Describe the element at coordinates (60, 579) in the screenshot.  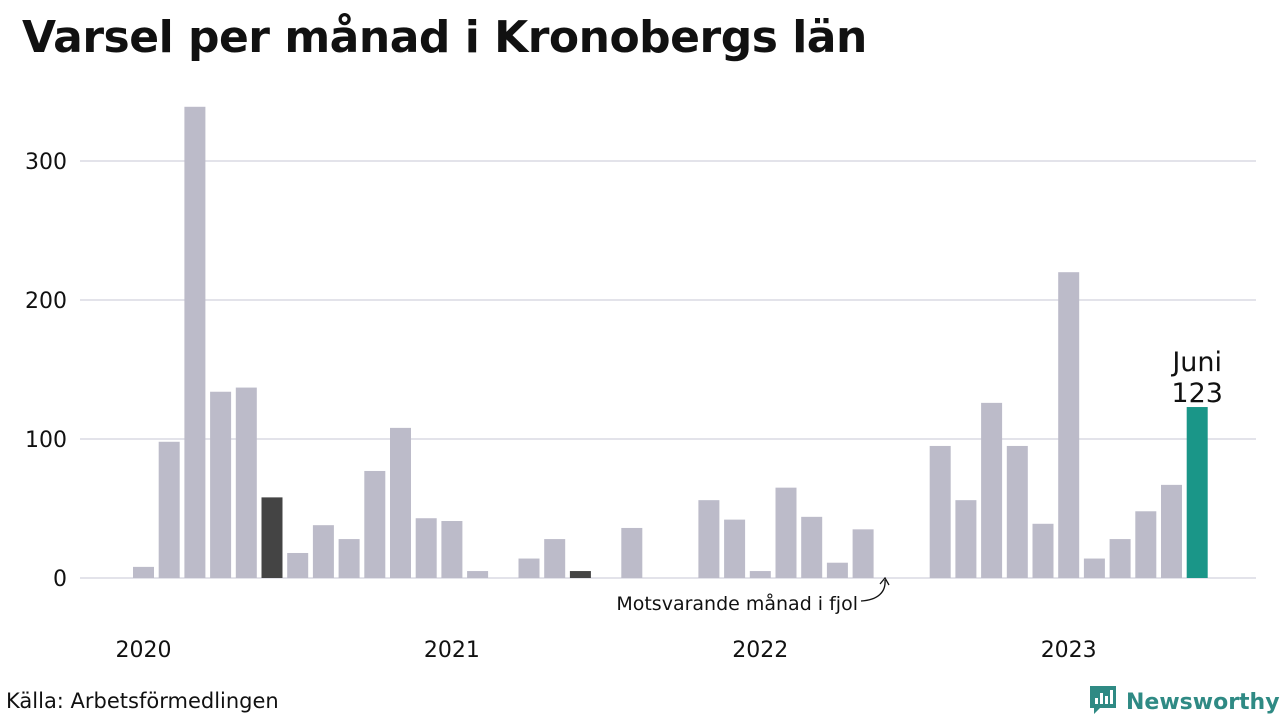
I see `y-tick-label-0: 0` at that location.